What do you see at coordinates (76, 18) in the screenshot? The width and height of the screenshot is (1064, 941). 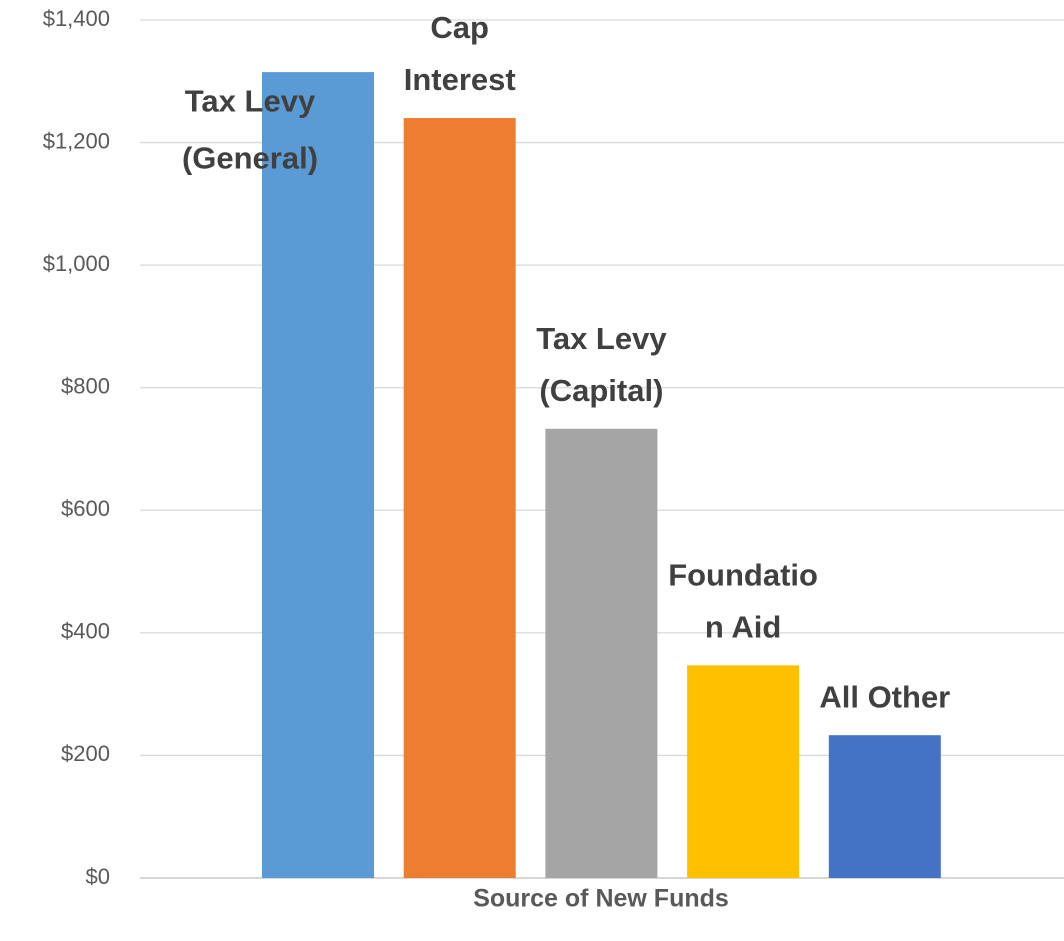 I see `y-tick-label: $1,400` at bounding box center [76, 18].